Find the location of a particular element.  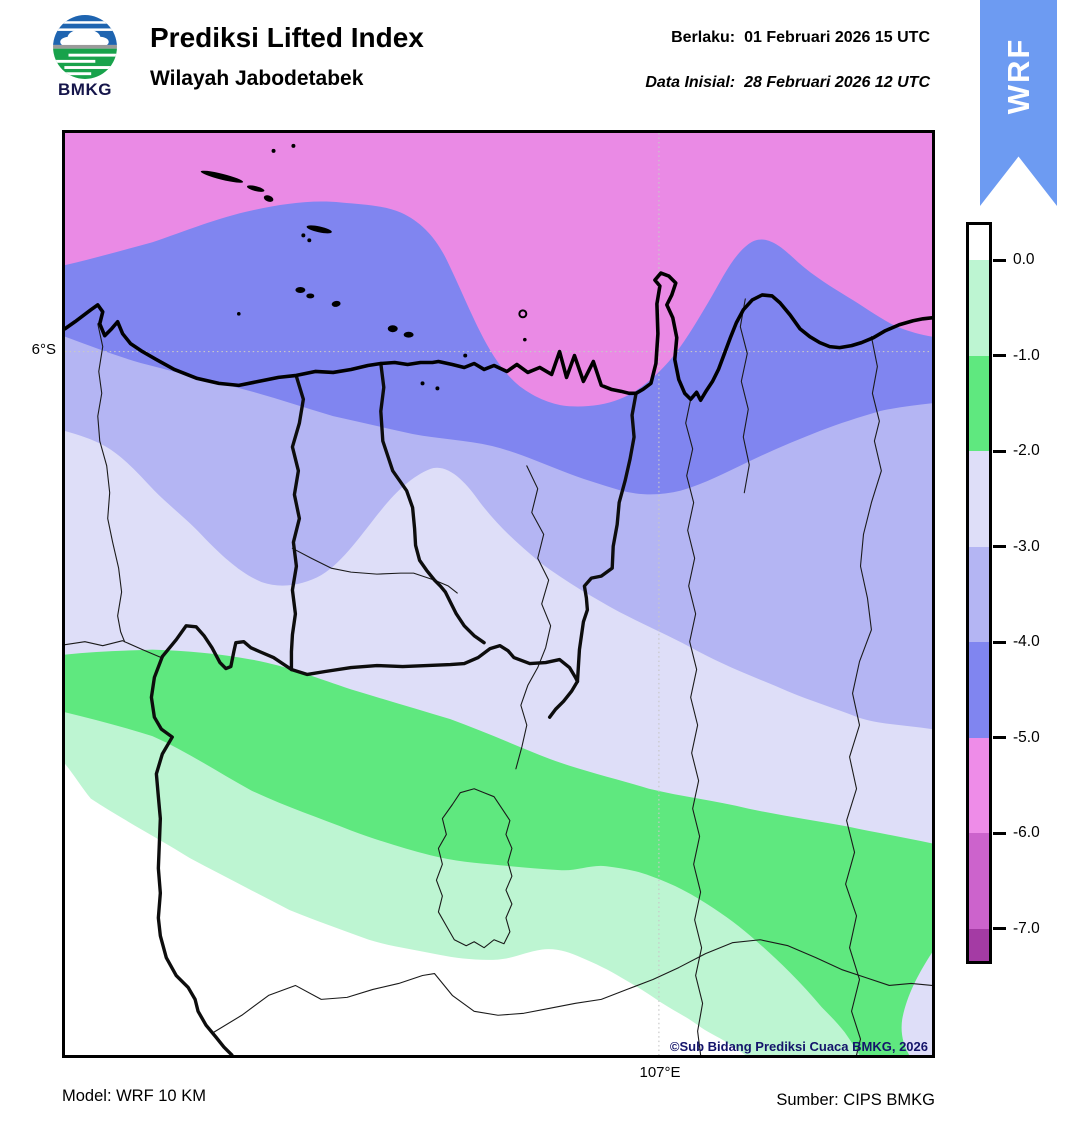

colorbar-tick-label: 0.0 is located at coordinates (1024, 259).